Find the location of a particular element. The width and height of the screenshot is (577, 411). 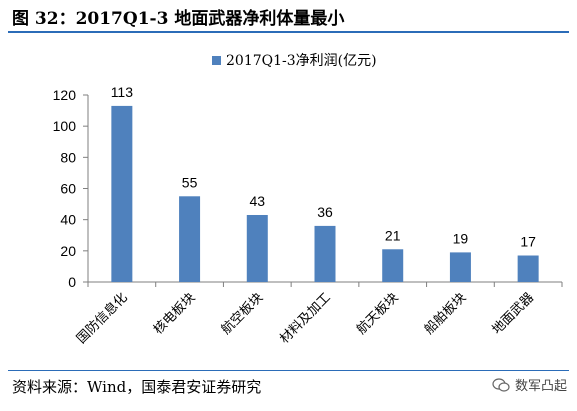

data-label: 36 is located at coordinates (325, 212).